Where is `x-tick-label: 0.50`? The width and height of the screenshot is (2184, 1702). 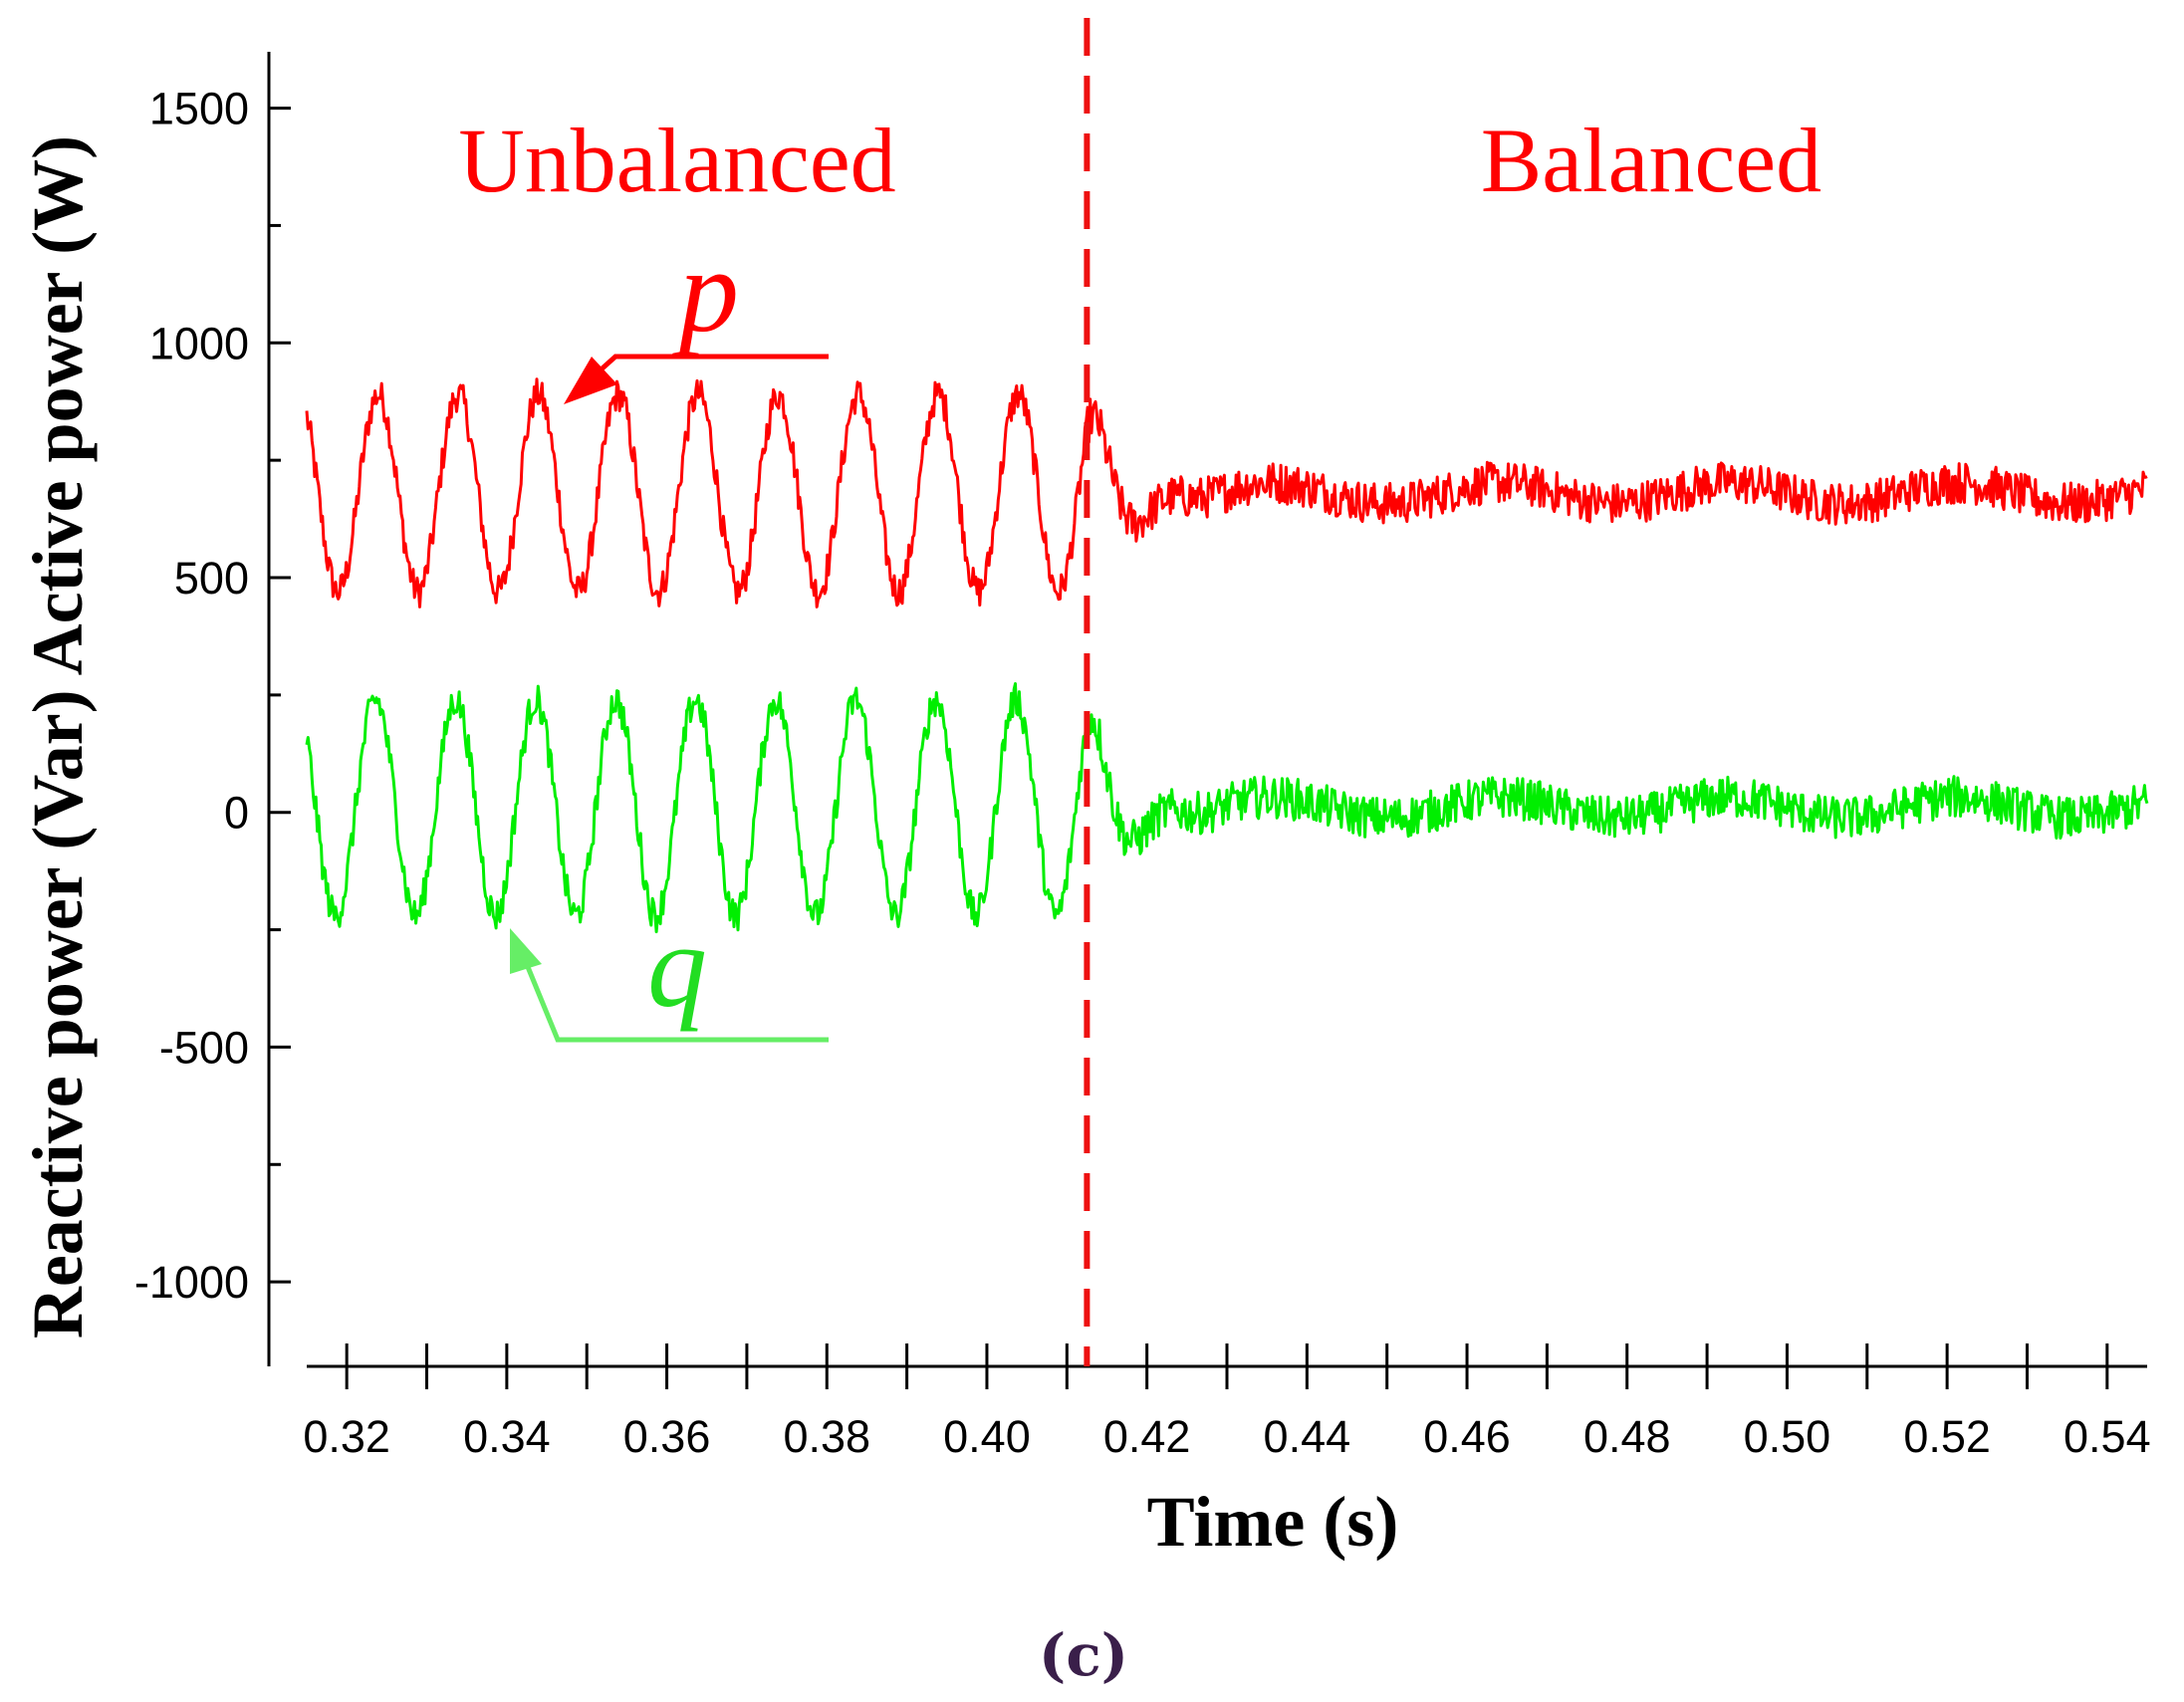 x-tick-label: 0.50 is located at coordinates (1787, 1436).